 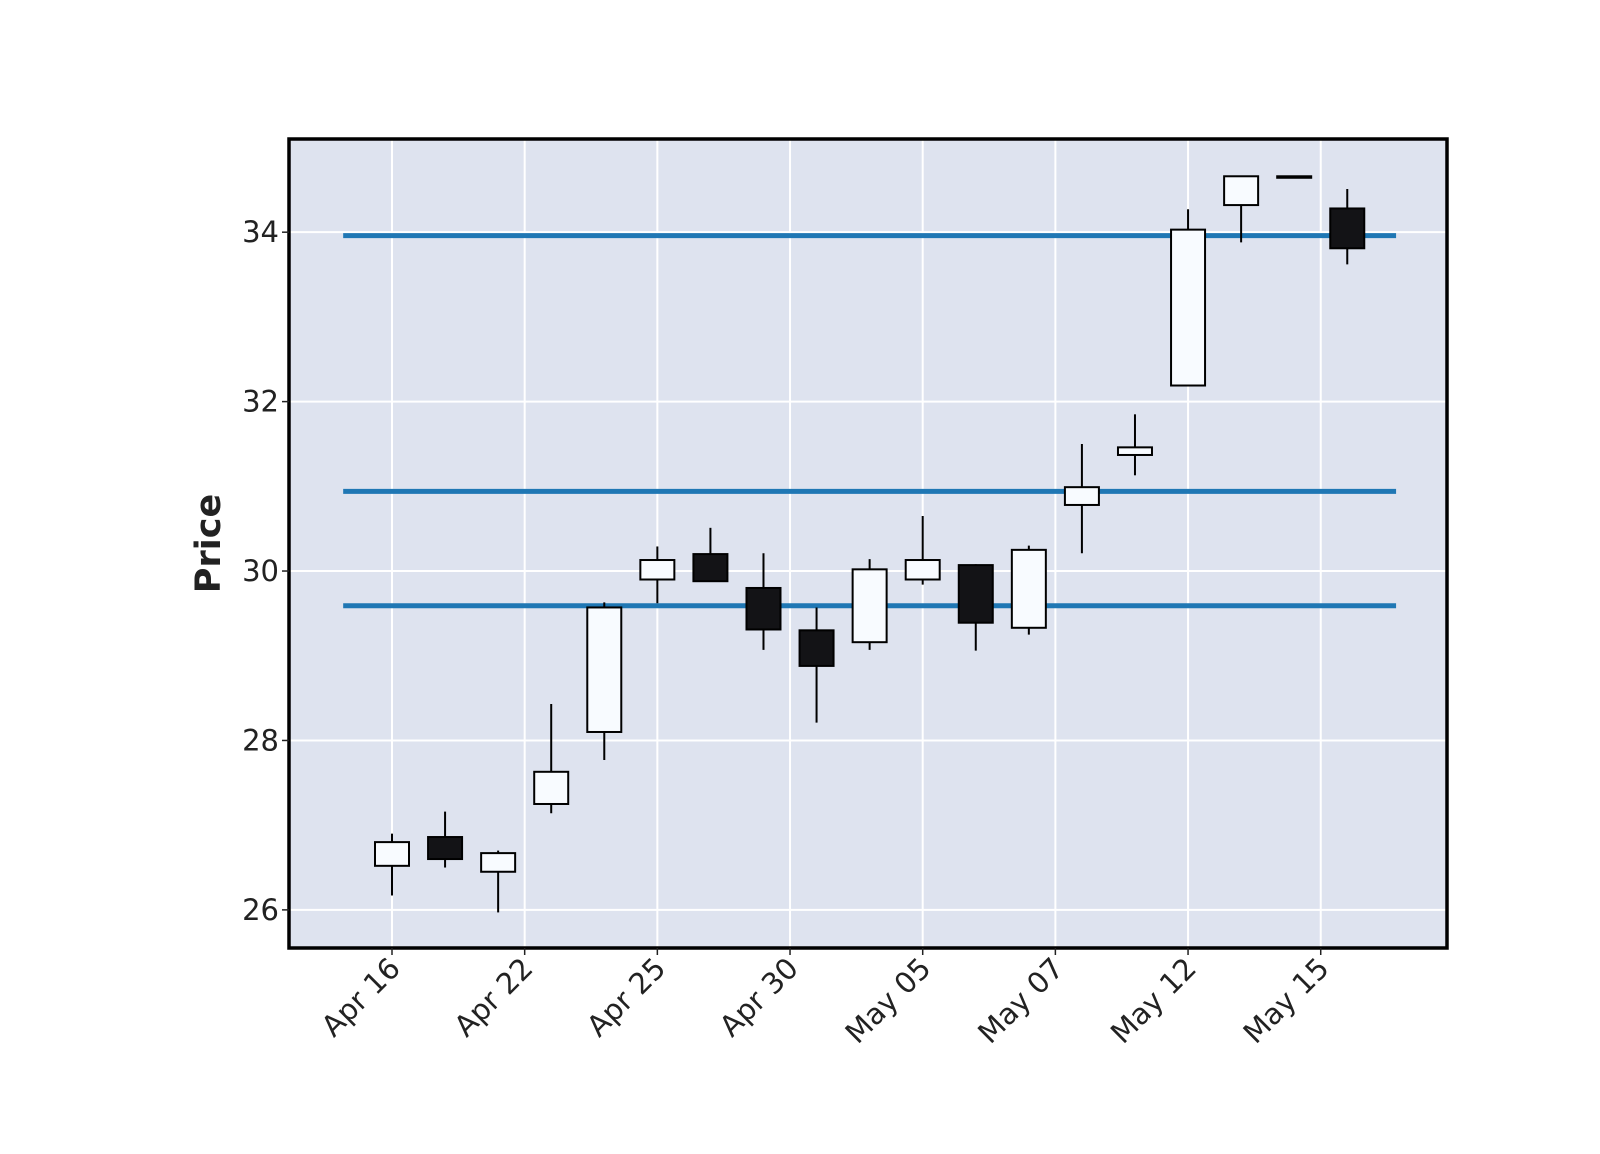 I want to click on y-axis-ticks: 26 28 30 32 34, so click(x=265, y=571).